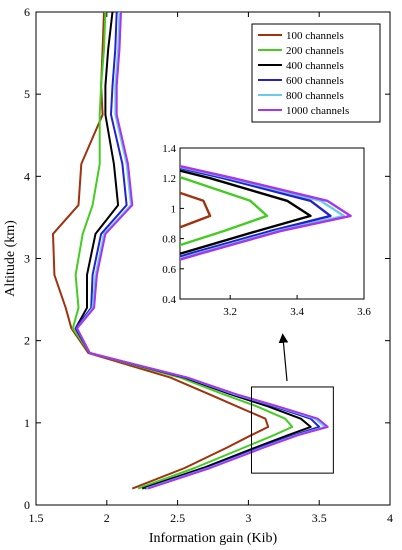 The image size is (402, 550). I want to click on y-tick-label: 0, so click(27, 505).